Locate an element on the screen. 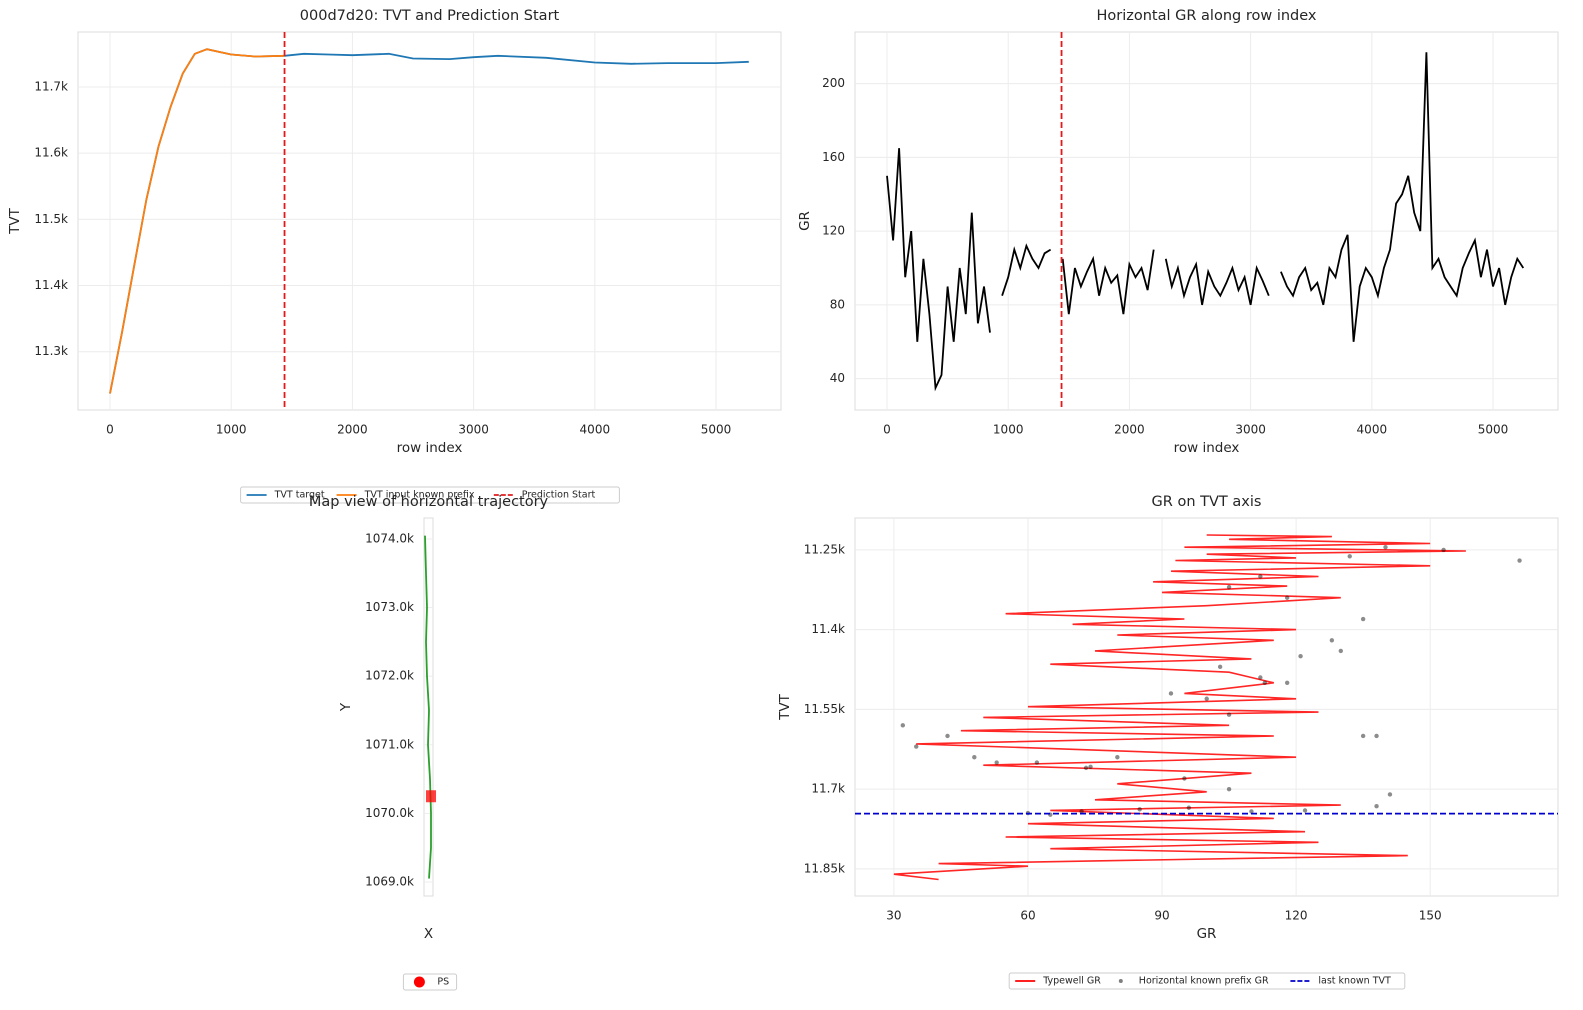 The width and height of the screenshot is (1583, 1010). y-tick-label: 40 is located at coordinates (837, 378).